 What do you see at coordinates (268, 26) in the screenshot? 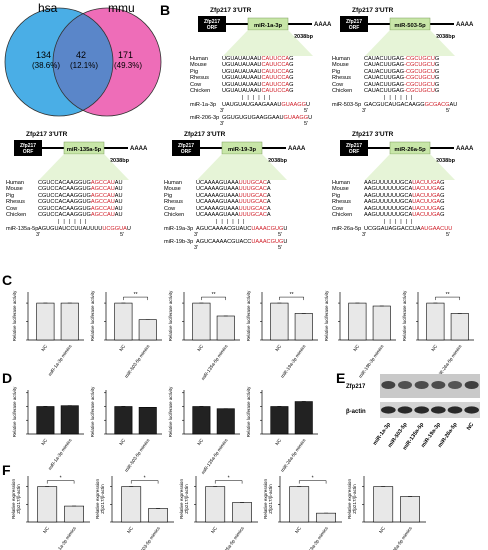
I see `mir-site-label: miR-1a-3p` at bounding box center [268, 26].